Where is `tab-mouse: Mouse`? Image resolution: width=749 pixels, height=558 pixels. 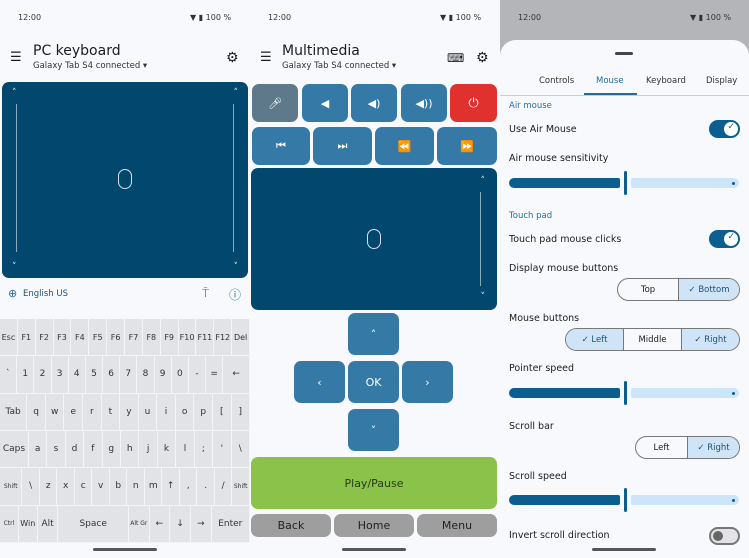
tab-mouse: Mouse is located at coordinates (610, 81).